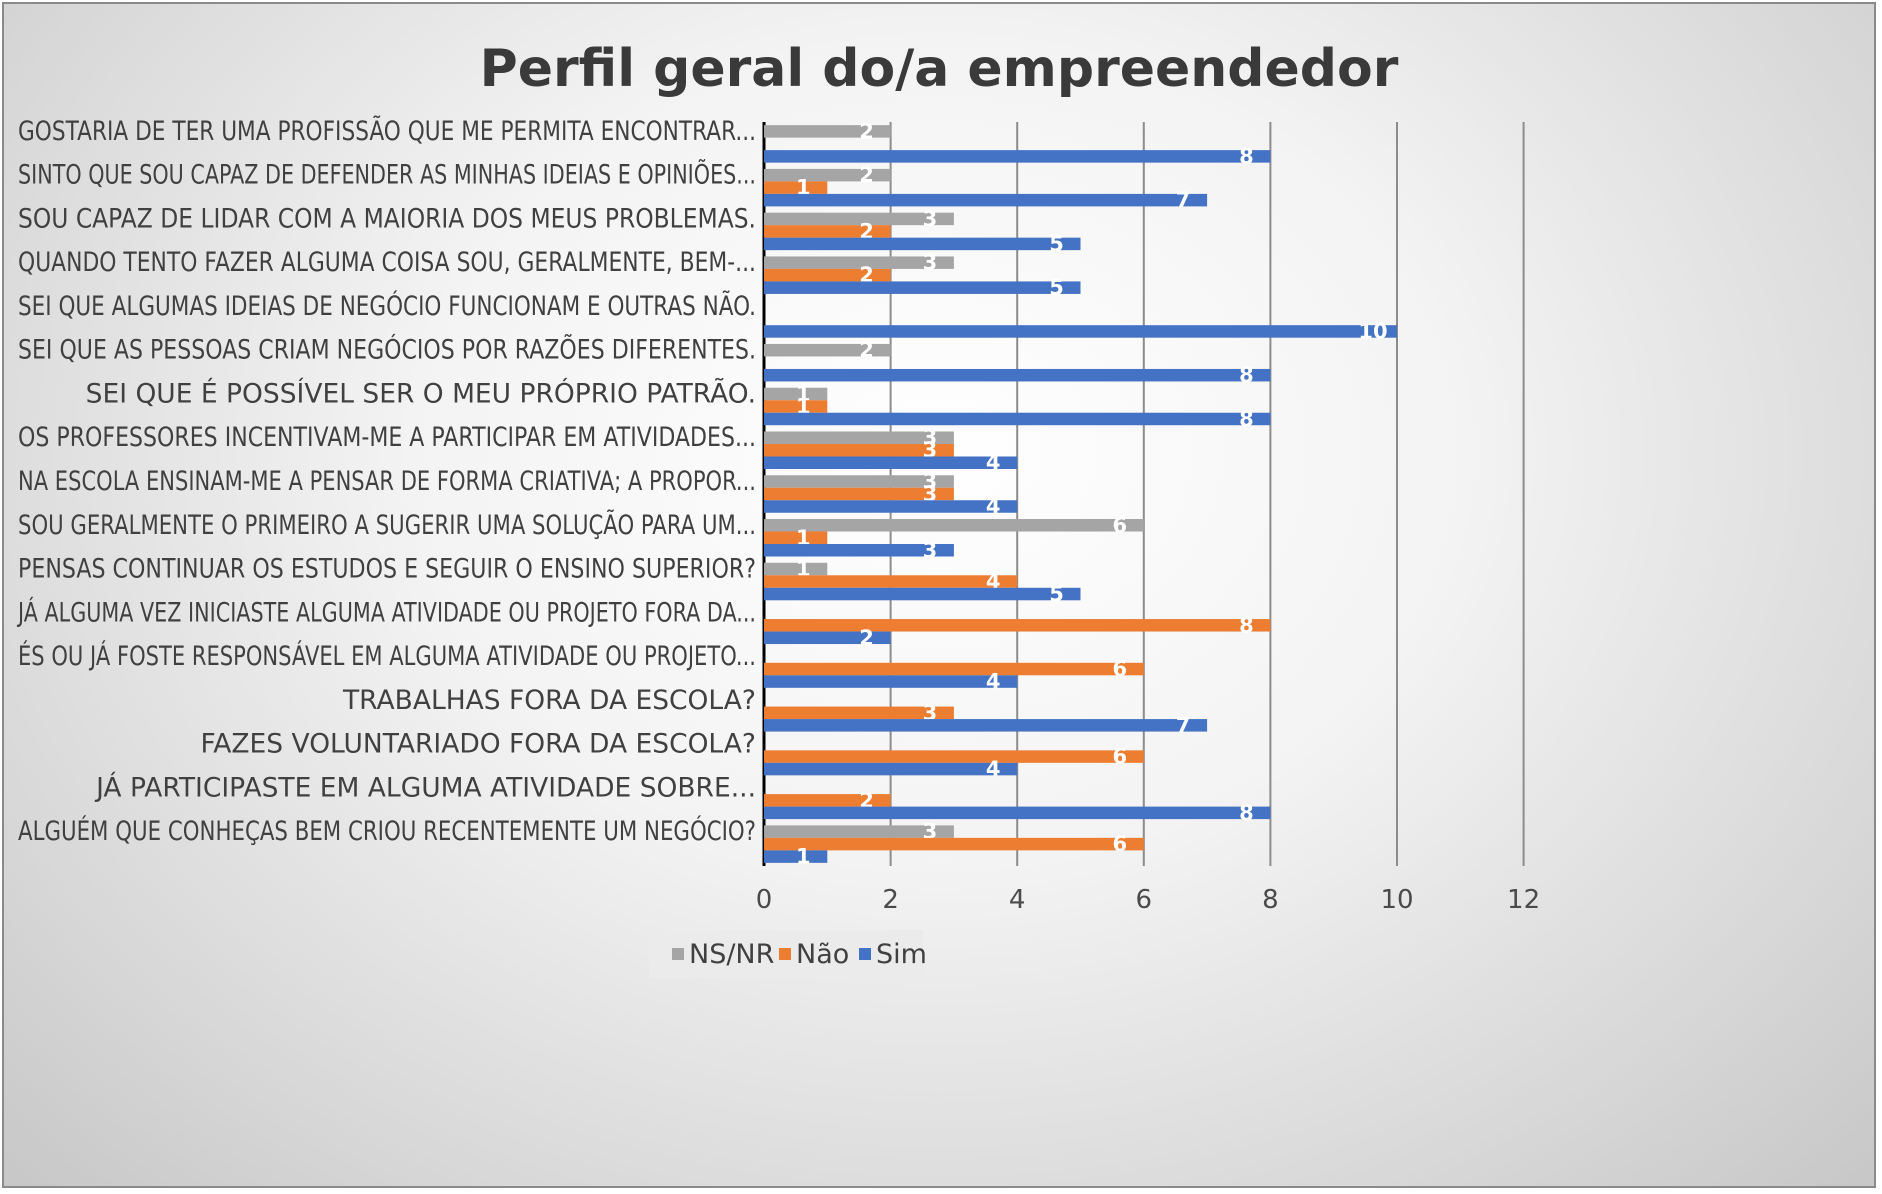 The image size is (1882, 1194). Describe the element at coordinates (1523, 900) in the screenshot. I see `x-tick-label: 12` at that location.